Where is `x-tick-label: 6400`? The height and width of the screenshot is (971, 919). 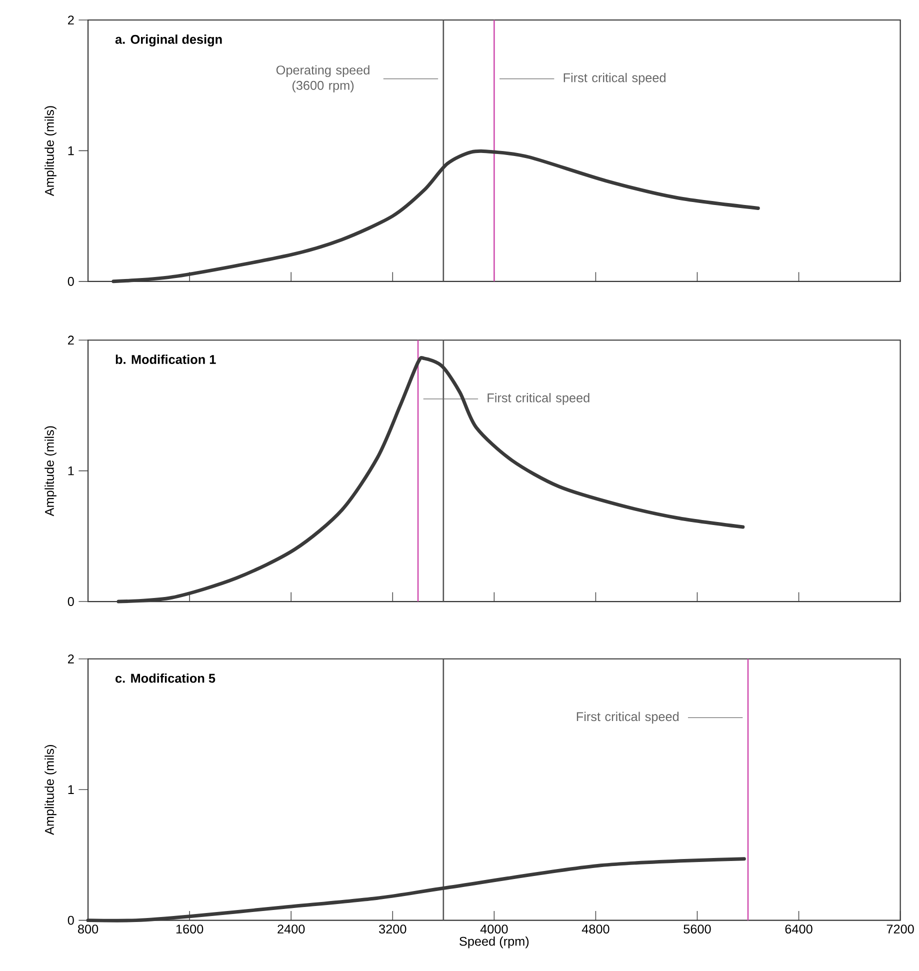
x-tick-label: 6400 is located at coordinates (798, 929).